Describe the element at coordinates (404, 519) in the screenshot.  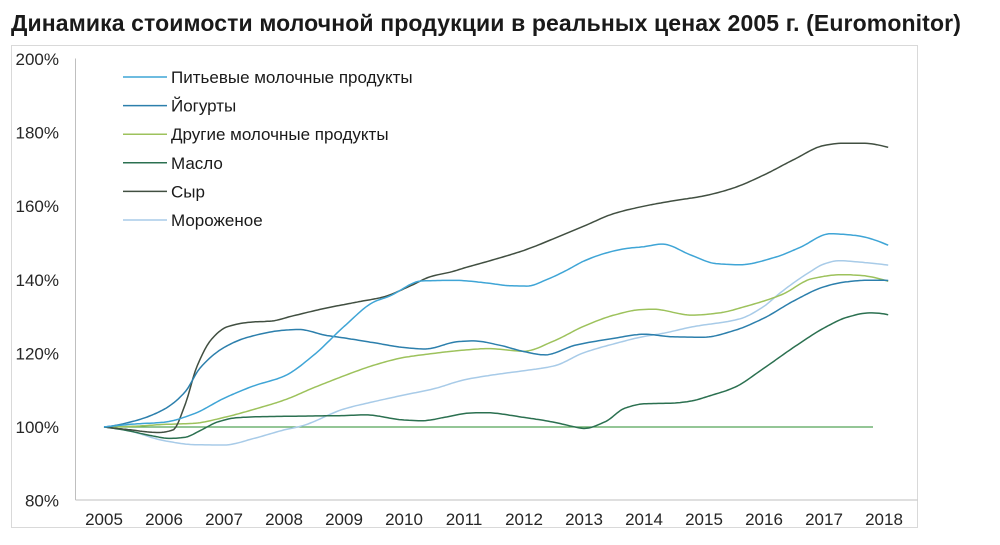
I see `svg-text: 2010` at that location.